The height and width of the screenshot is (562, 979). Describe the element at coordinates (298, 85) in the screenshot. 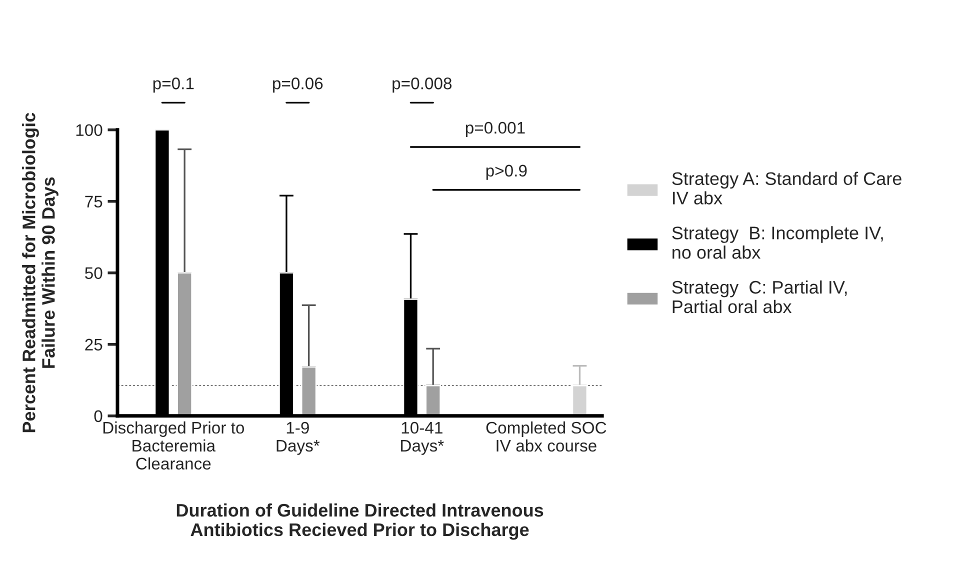

I see `text: p=0.06` at that location.